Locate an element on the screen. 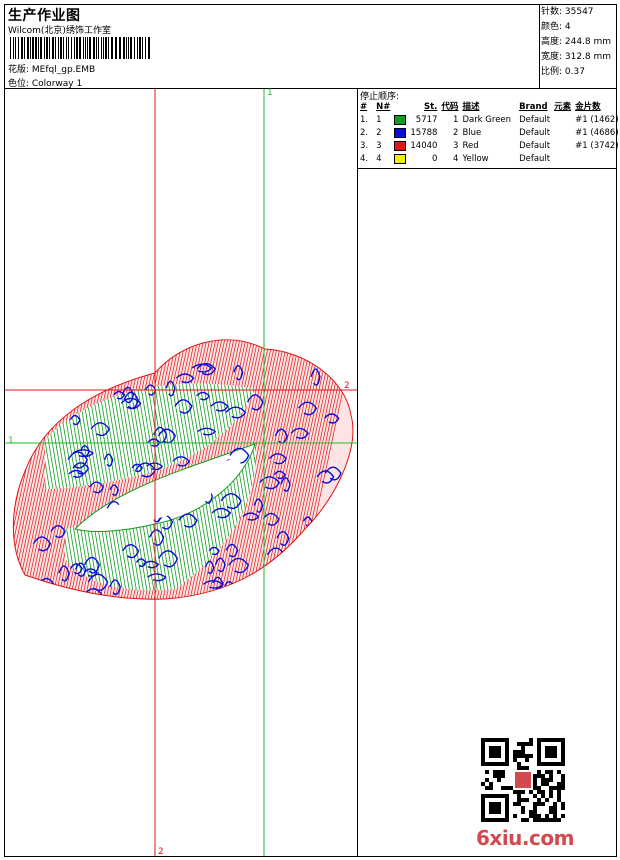 The height and width of the screenshot is (860, 620). color-count: 颜色: 4 is located at coordinates (556, 27).